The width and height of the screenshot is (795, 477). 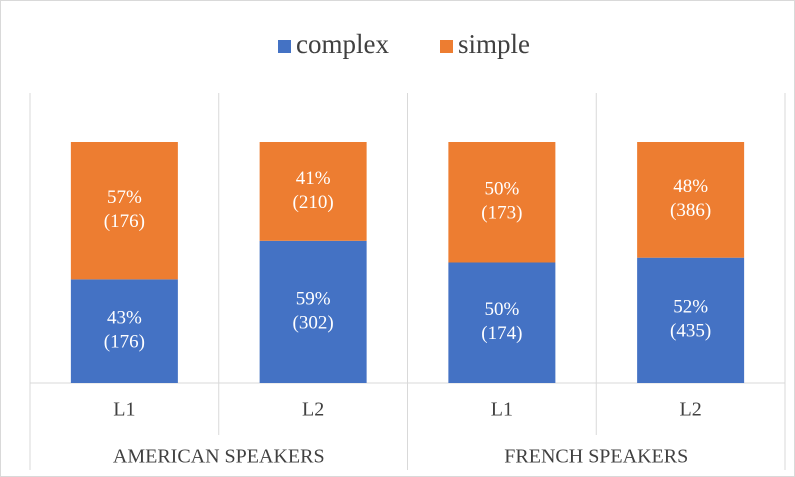 What do you see at coordinates (690, 307) in the screenshot?
I see `value-label: 52%` at bounding box center [690, 307].